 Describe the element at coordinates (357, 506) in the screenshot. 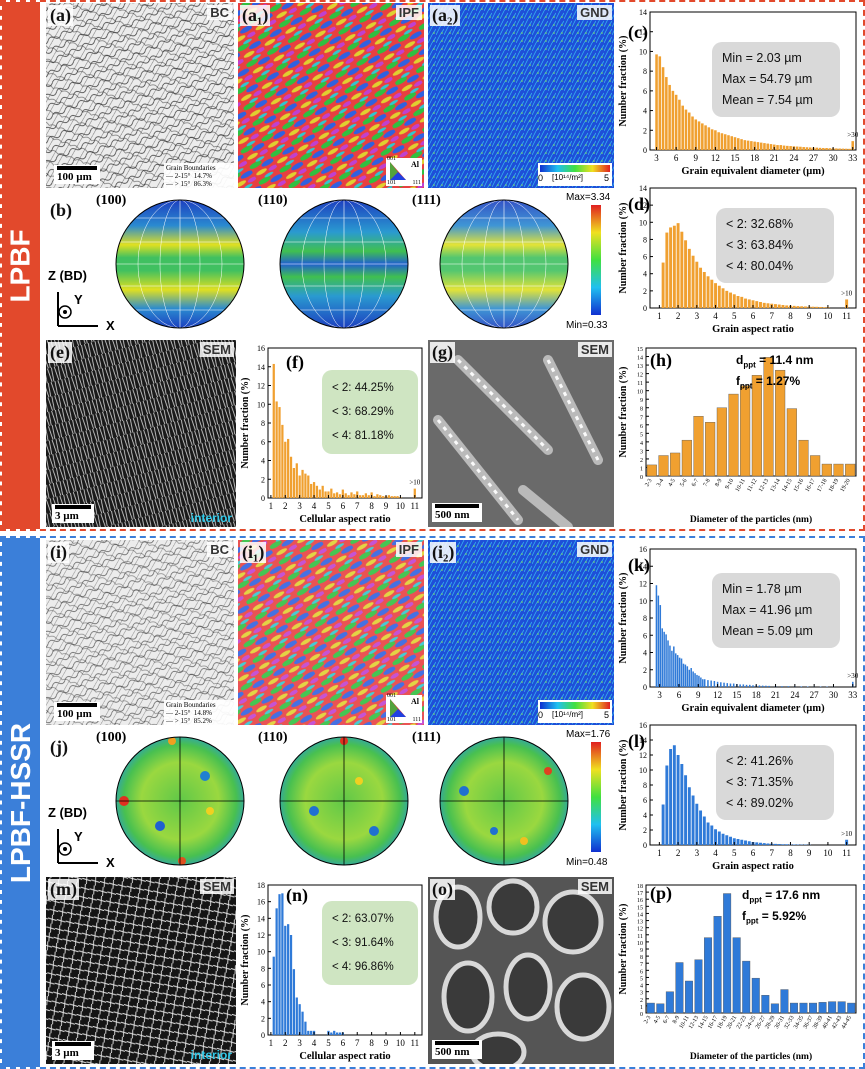

I see `x-tick-label: 7` at that location.